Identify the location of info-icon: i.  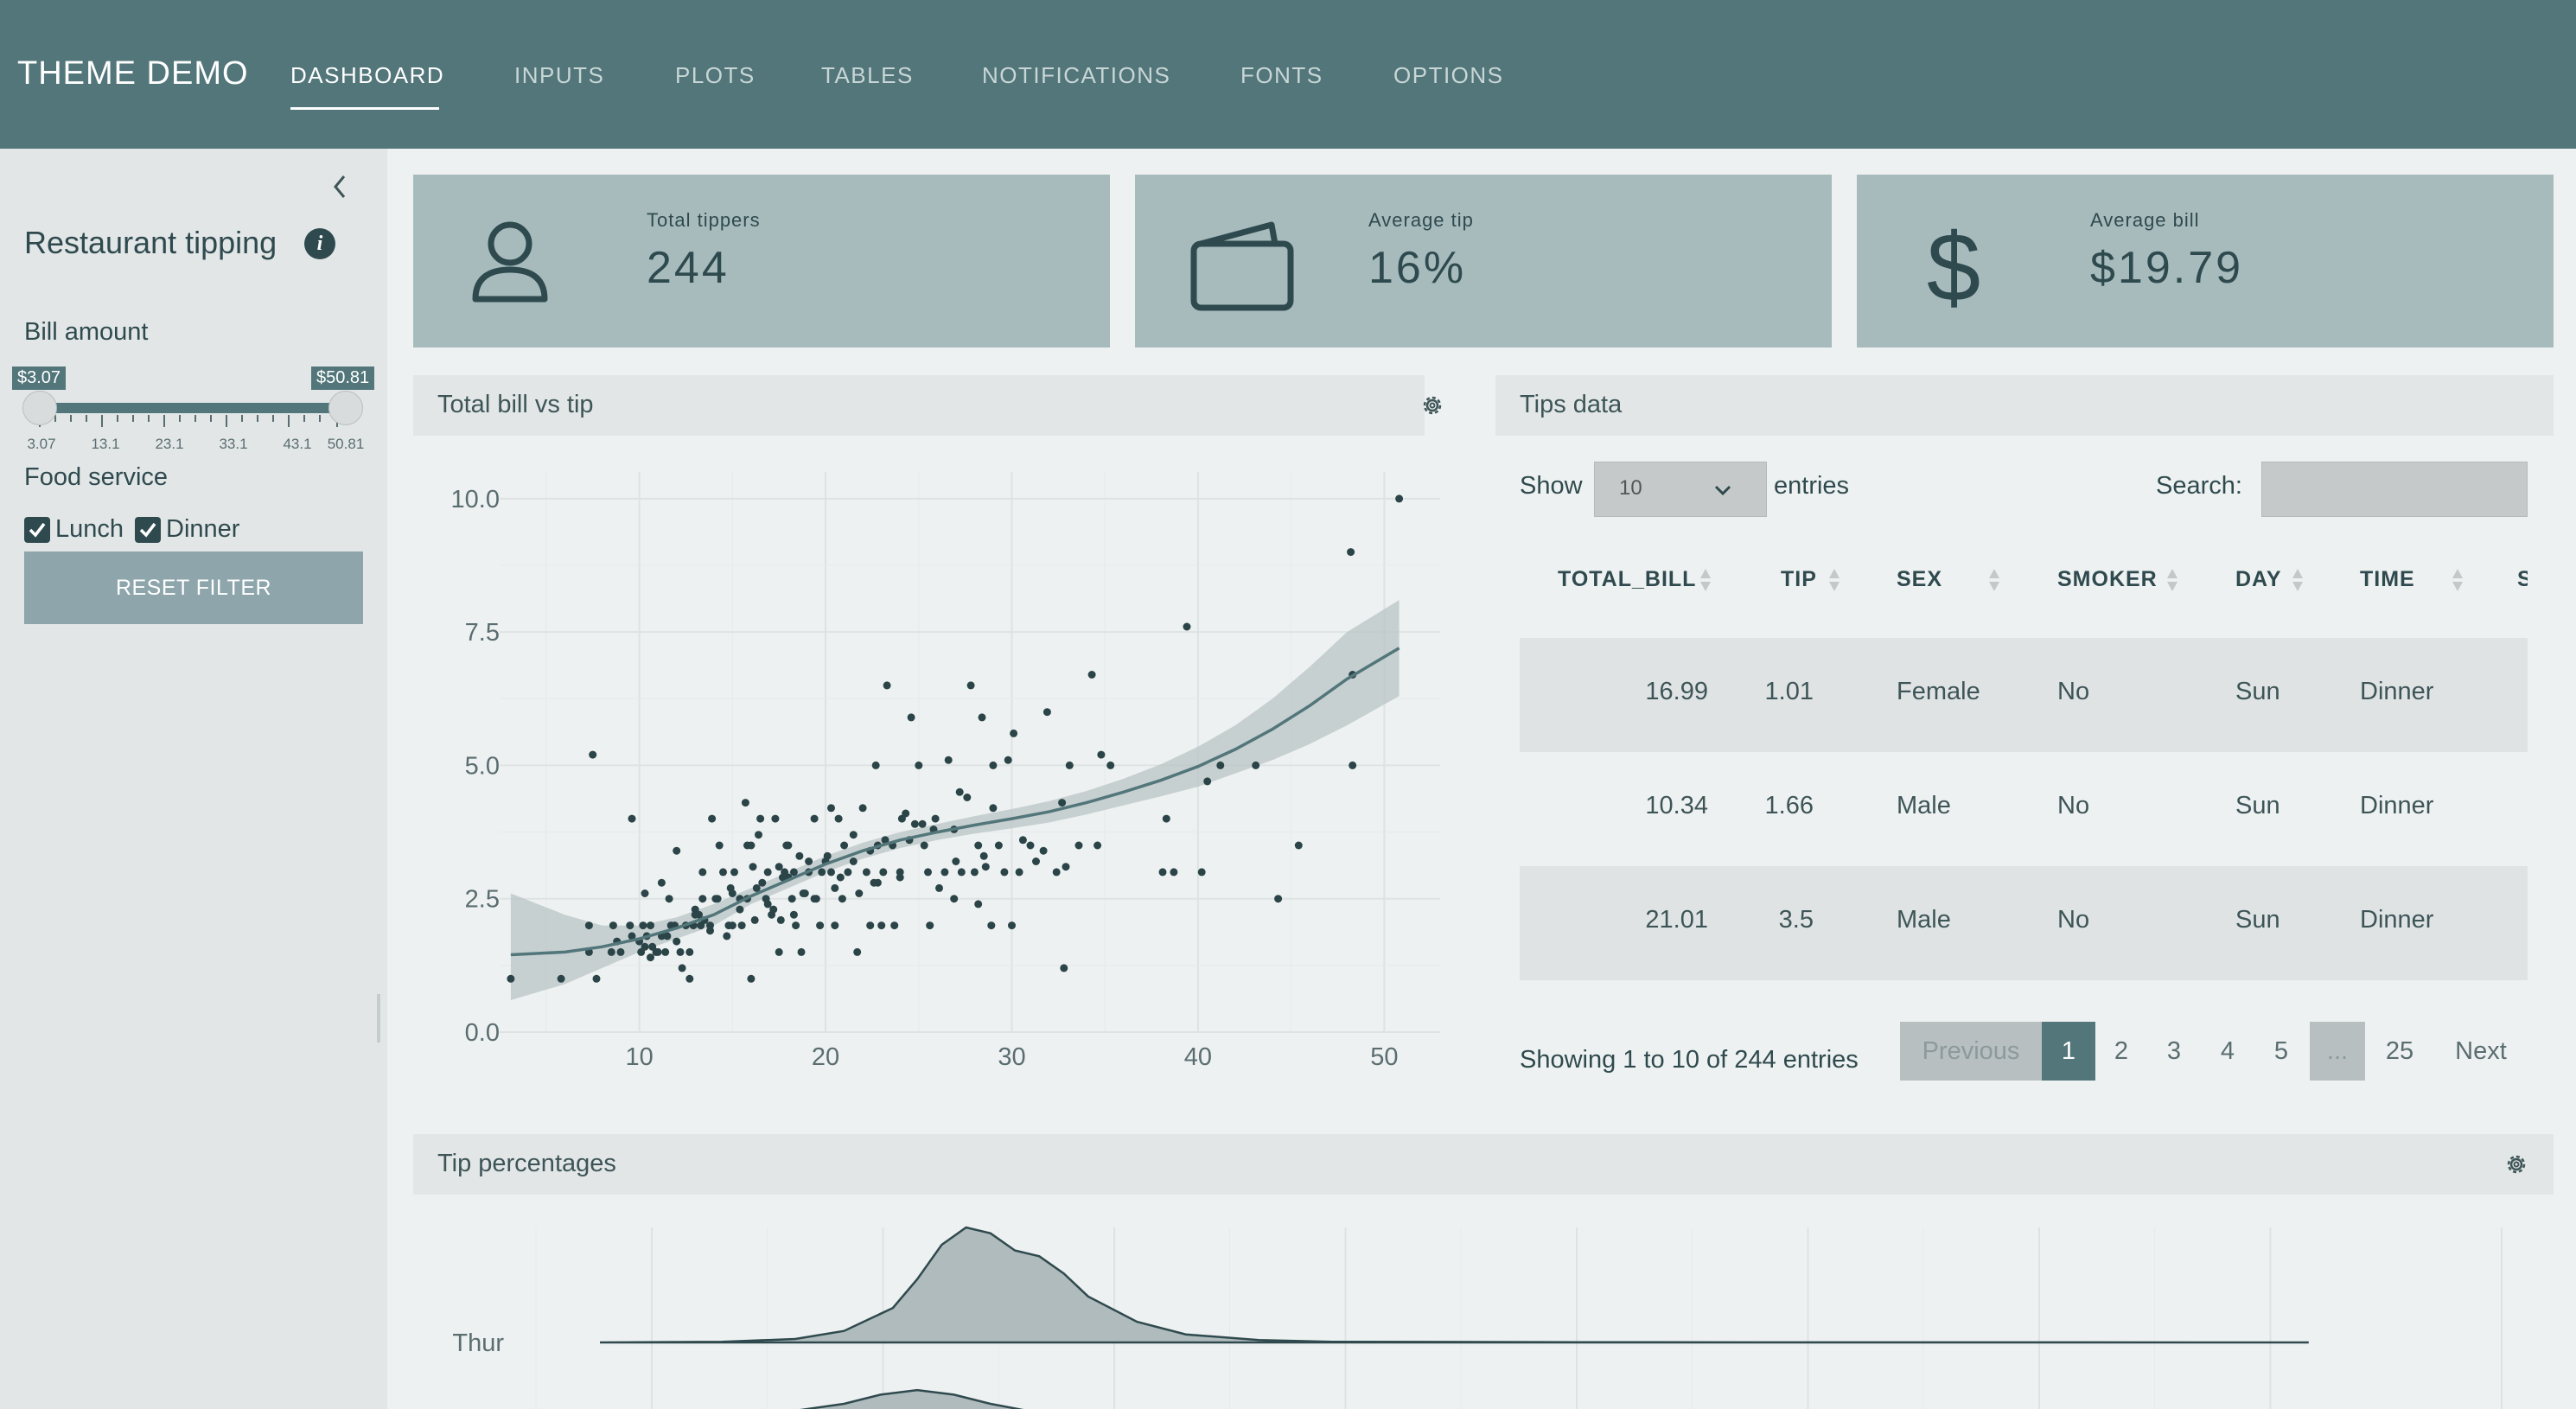
(319, 243).